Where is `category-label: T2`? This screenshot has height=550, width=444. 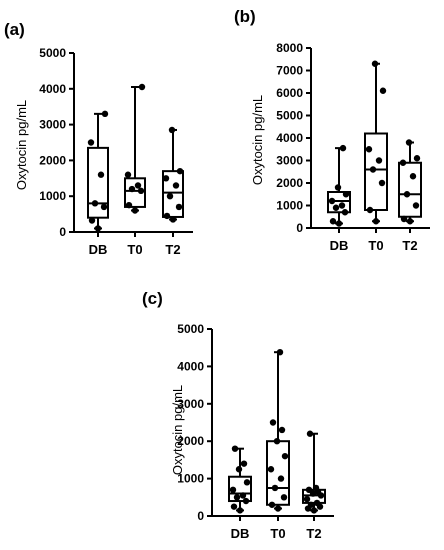 category-label: T2 is located at coordinates (313, 533).